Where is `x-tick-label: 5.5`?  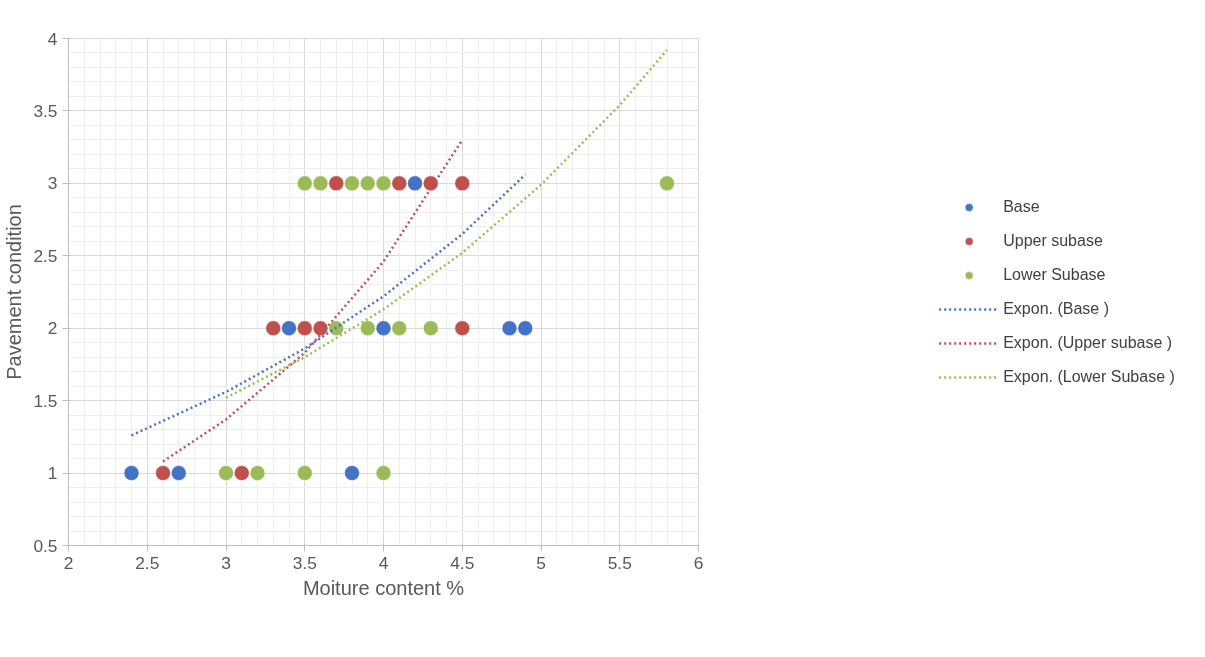
x-tick-label: 5.5 is located at coordinates (619, 562).